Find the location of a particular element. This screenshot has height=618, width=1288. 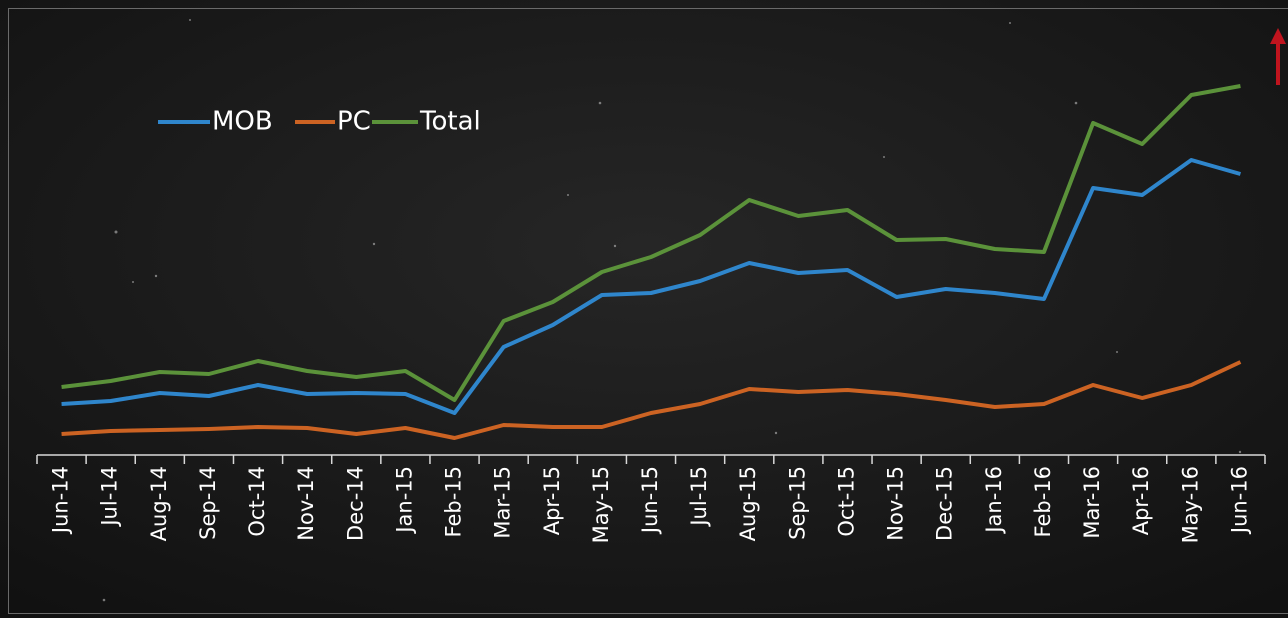

legend-label: PC is located at coordinates (354, 122).